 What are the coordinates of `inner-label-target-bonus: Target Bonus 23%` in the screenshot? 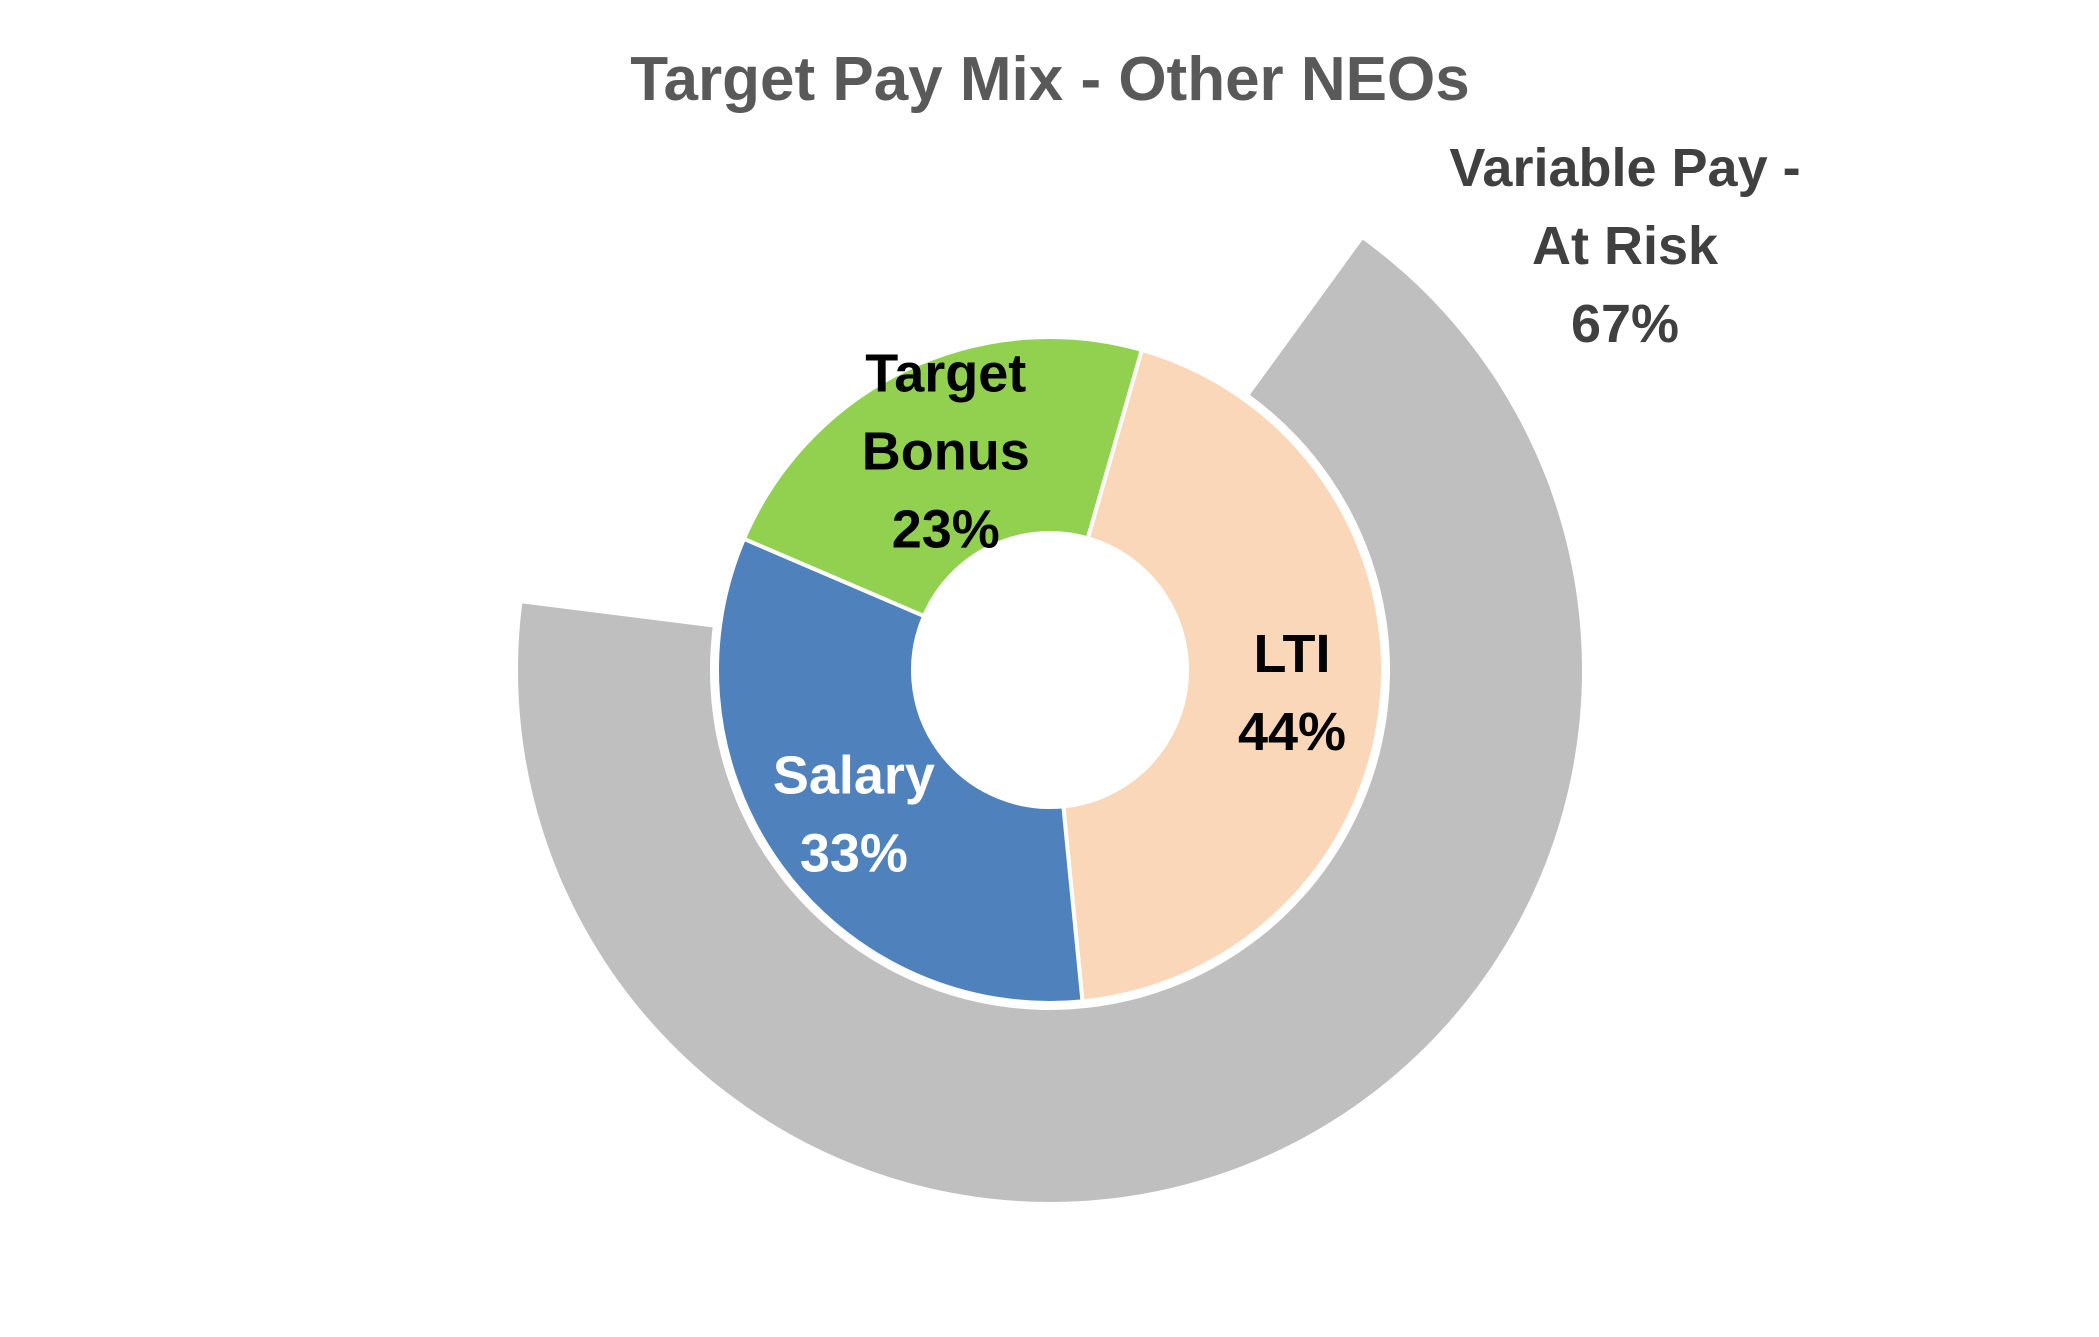 It's located at (946, 451).